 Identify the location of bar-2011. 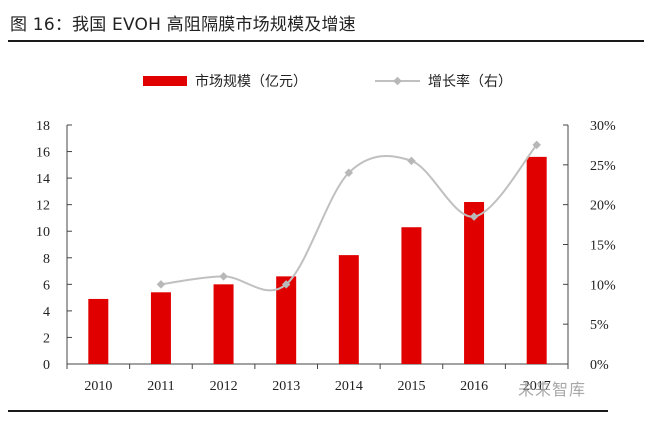
(160, 328).